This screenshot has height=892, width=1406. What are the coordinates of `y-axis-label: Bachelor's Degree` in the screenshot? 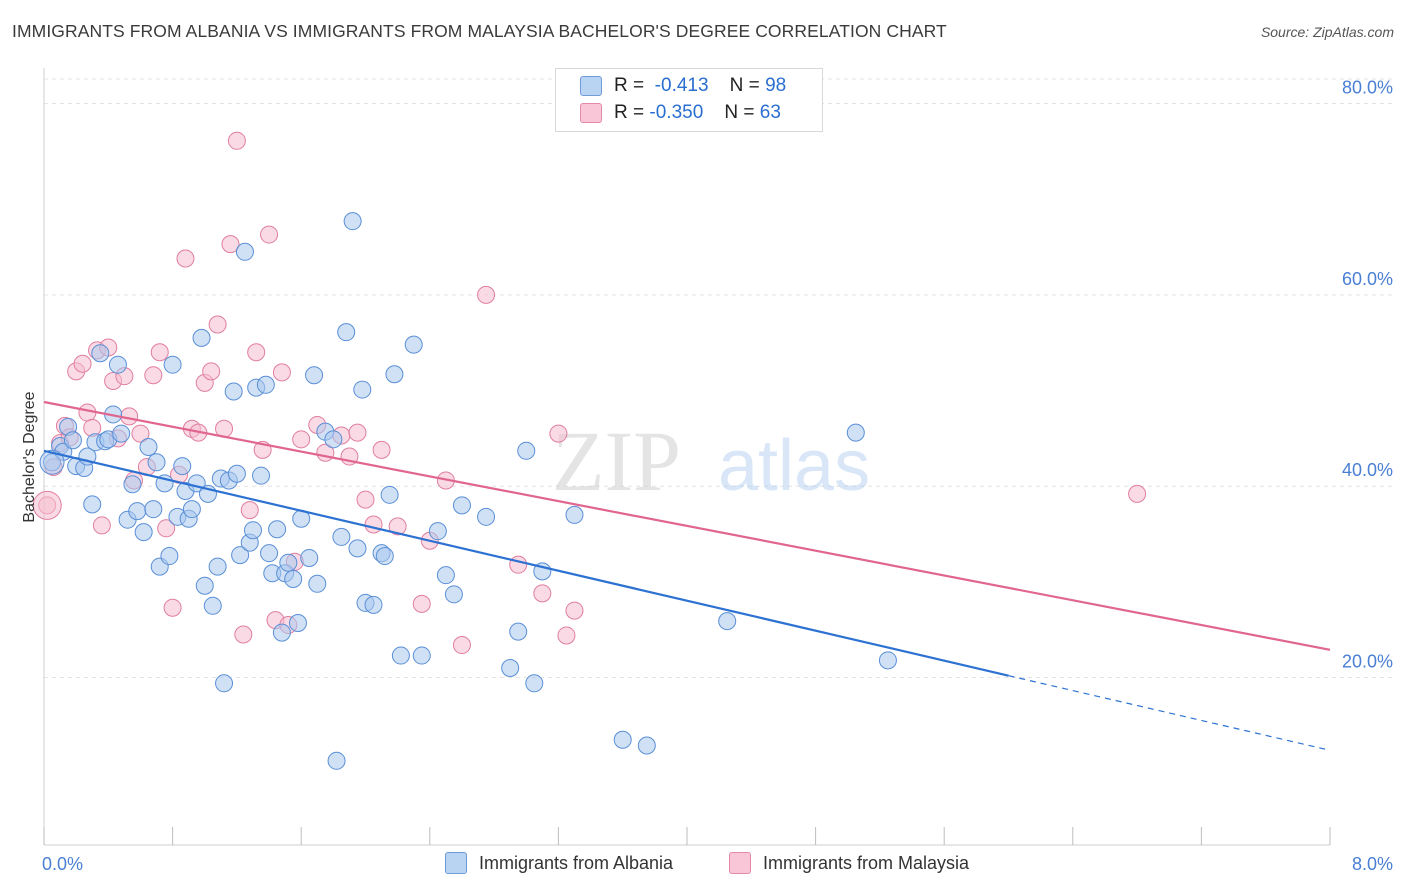 It's located at (29, 456).